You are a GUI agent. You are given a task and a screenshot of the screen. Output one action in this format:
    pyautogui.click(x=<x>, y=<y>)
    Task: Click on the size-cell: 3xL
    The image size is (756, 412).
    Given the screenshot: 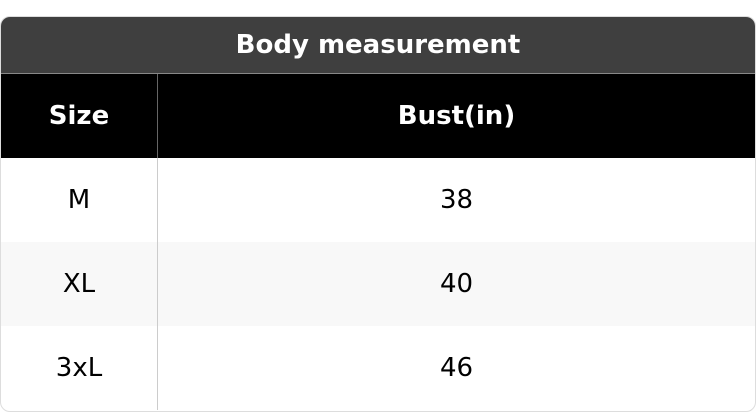 What is the action you would take?
    pyautogui.click(x=79, y=368)
    